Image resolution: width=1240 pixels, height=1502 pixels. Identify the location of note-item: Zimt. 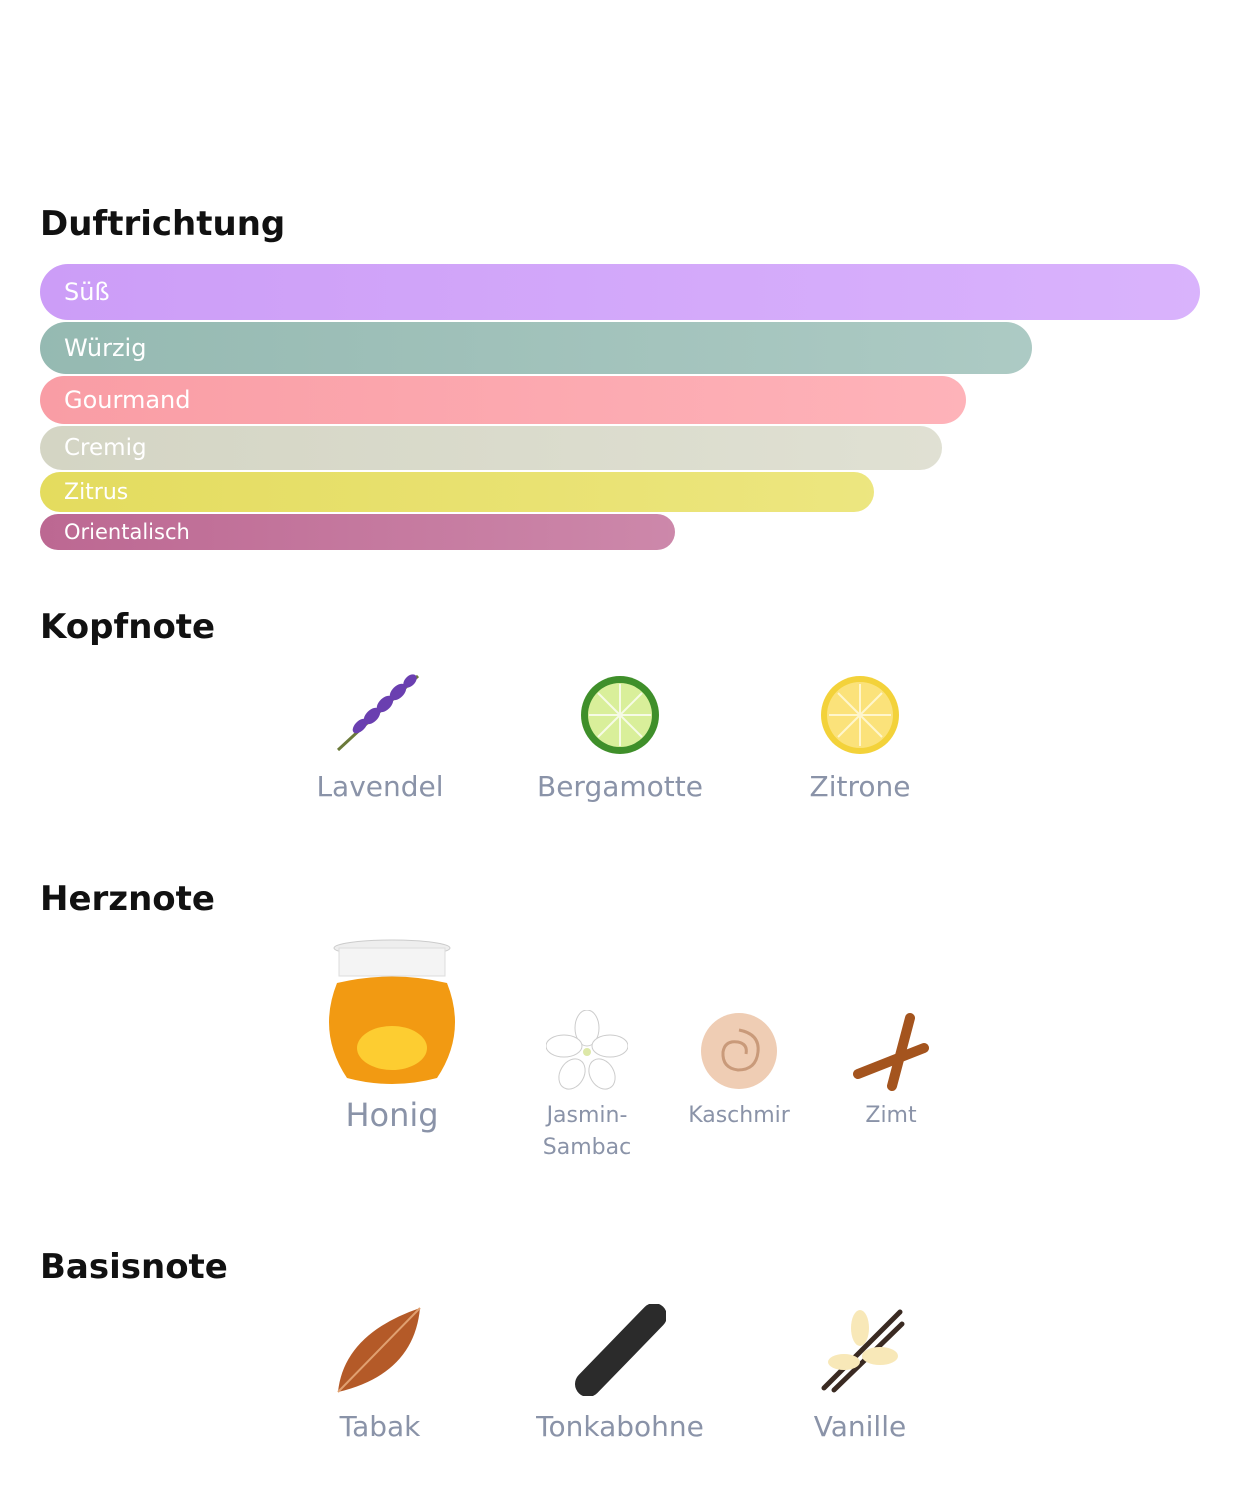
(891, 1071).